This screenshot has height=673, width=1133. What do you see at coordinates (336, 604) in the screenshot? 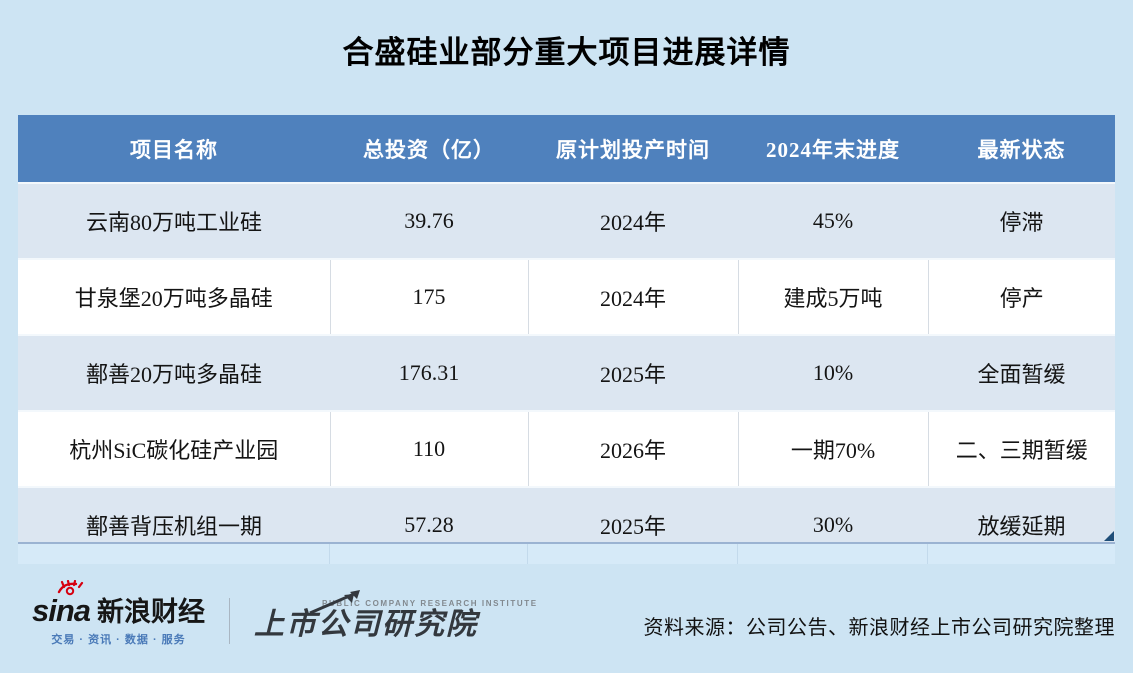
I see `arrow-up-icon` at bounding box center [336, 604].